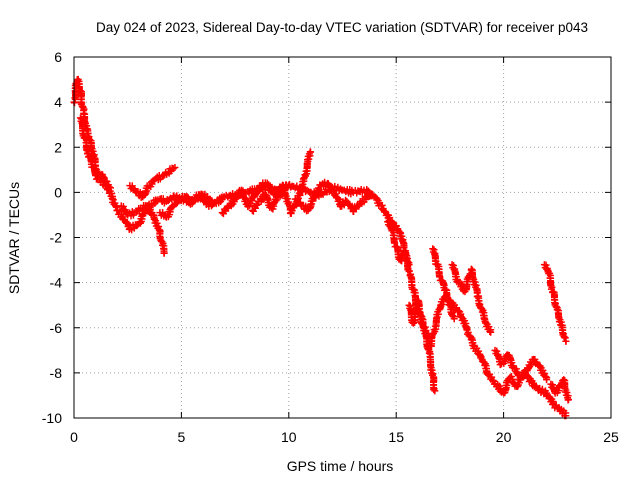 This screenshot has width=640, height=480. Describe the element at coordinates (56, 283) in the screenshot. I see `y-tick-label: -4` at that location.